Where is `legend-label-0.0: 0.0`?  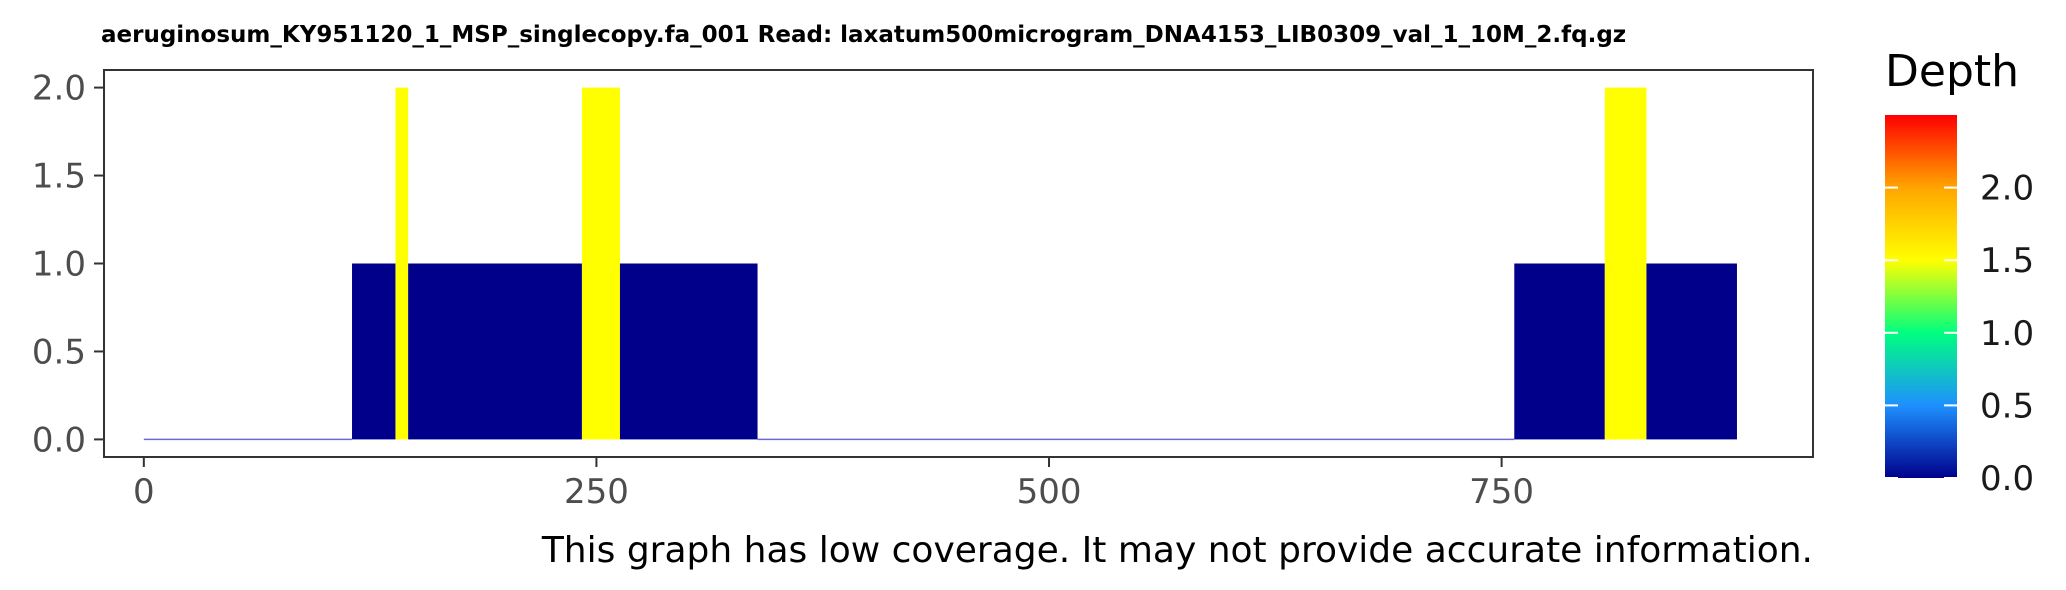
legend-label-0.0: 0.0 is located at coordinates (2007, 479).